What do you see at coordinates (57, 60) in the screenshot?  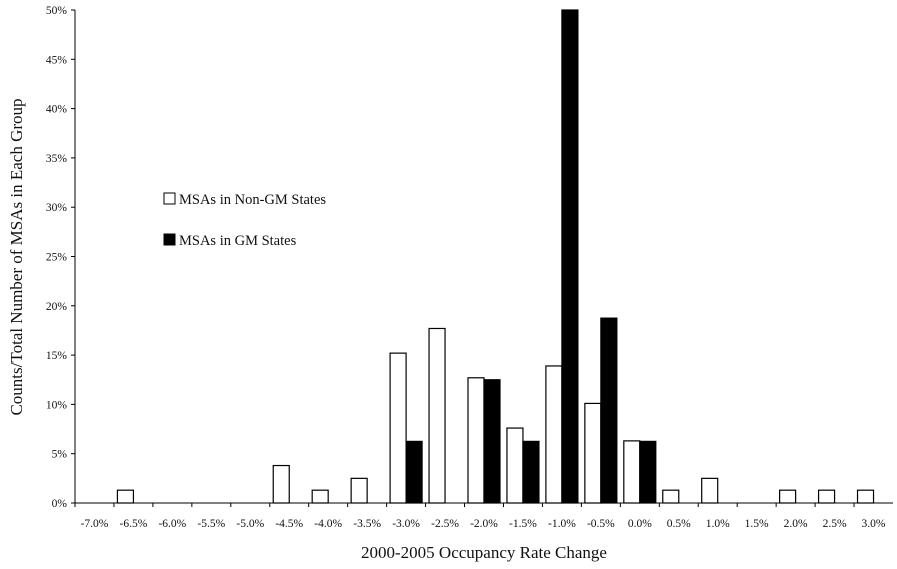 I see `y-tick-label: 45%` at bounding box center [57, 60].